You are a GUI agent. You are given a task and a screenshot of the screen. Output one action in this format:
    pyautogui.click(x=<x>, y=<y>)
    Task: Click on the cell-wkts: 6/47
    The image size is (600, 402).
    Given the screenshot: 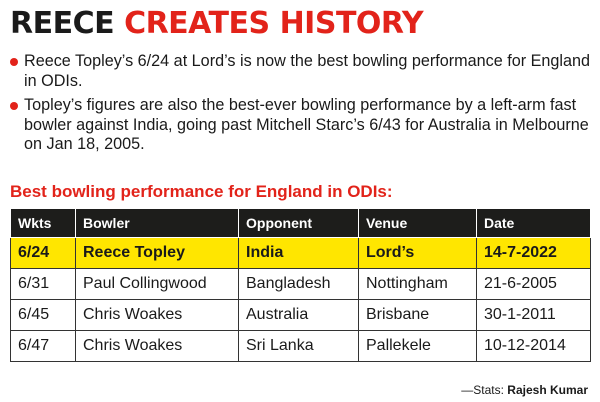 What is the action you would take?
    pyautogui.click(x=43, y=346)
    